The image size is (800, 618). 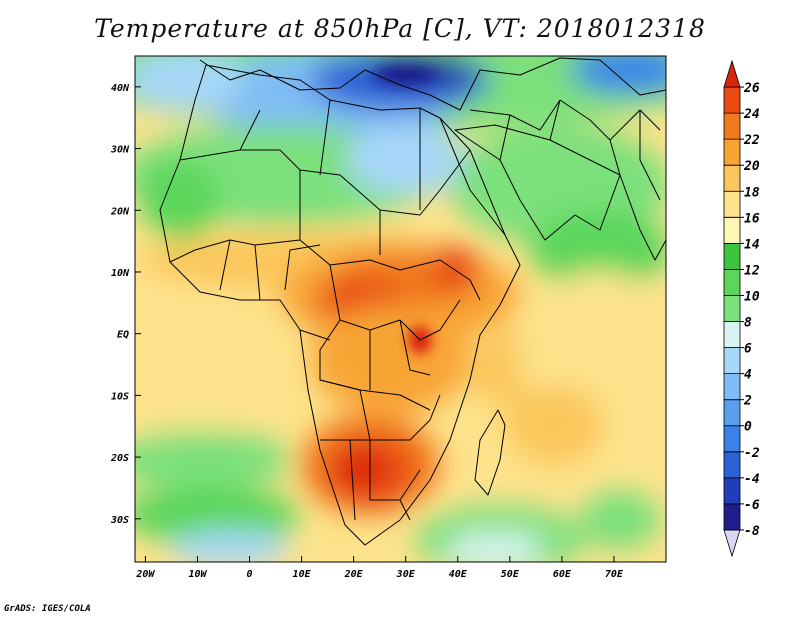 What do you see at coordinates (250, 270) in the screenshot?
I see `west-africa-borders` at bounding box center [250, 270].